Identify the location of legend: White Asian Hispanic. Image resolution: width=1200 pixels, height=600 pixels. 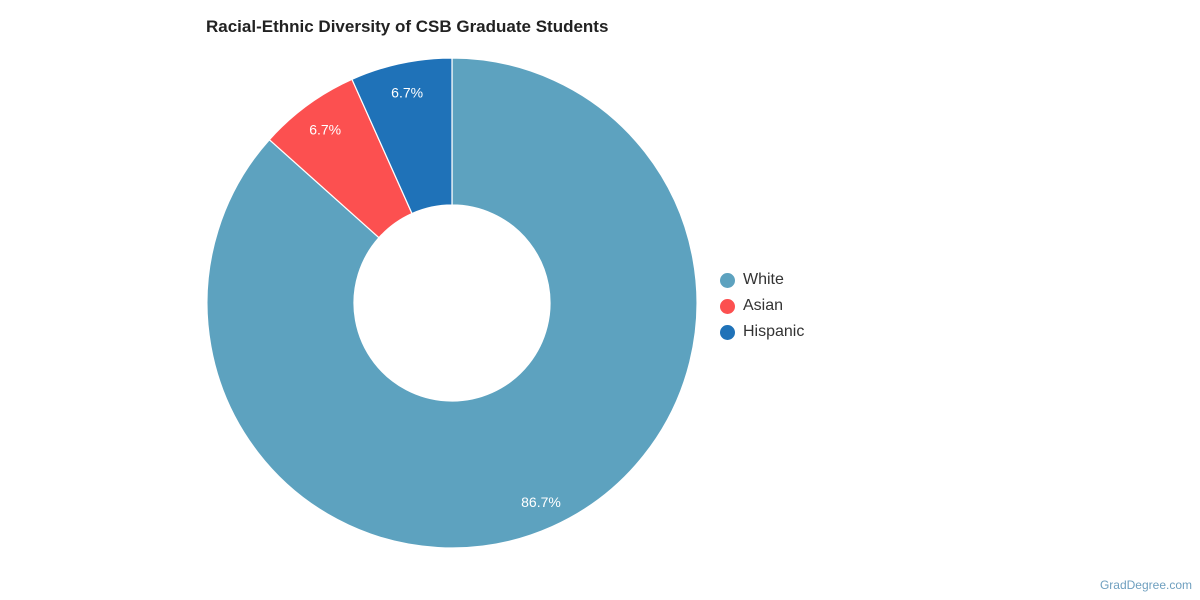
(762, 306).